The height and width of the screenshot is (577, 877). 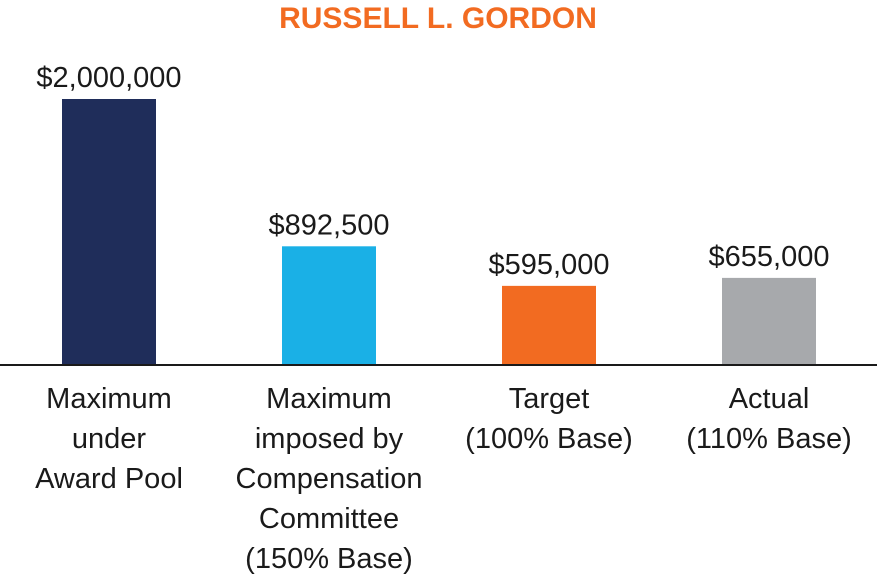 I want to click on category-label-0-line-1: under, so click(x=109, y=439).